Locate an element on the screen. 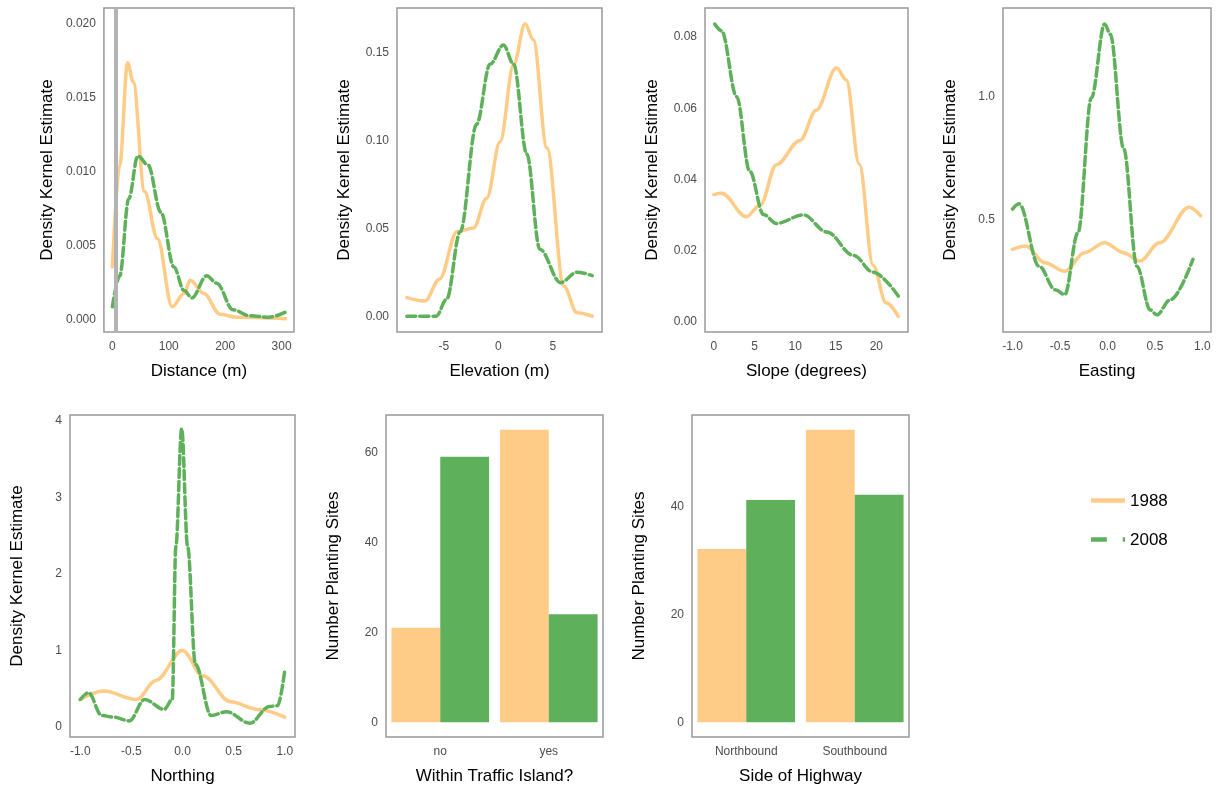 The width and height of the screenshot is (1216, 791). x-axis-title: Distance (m) is located at coordinates (199, 370).